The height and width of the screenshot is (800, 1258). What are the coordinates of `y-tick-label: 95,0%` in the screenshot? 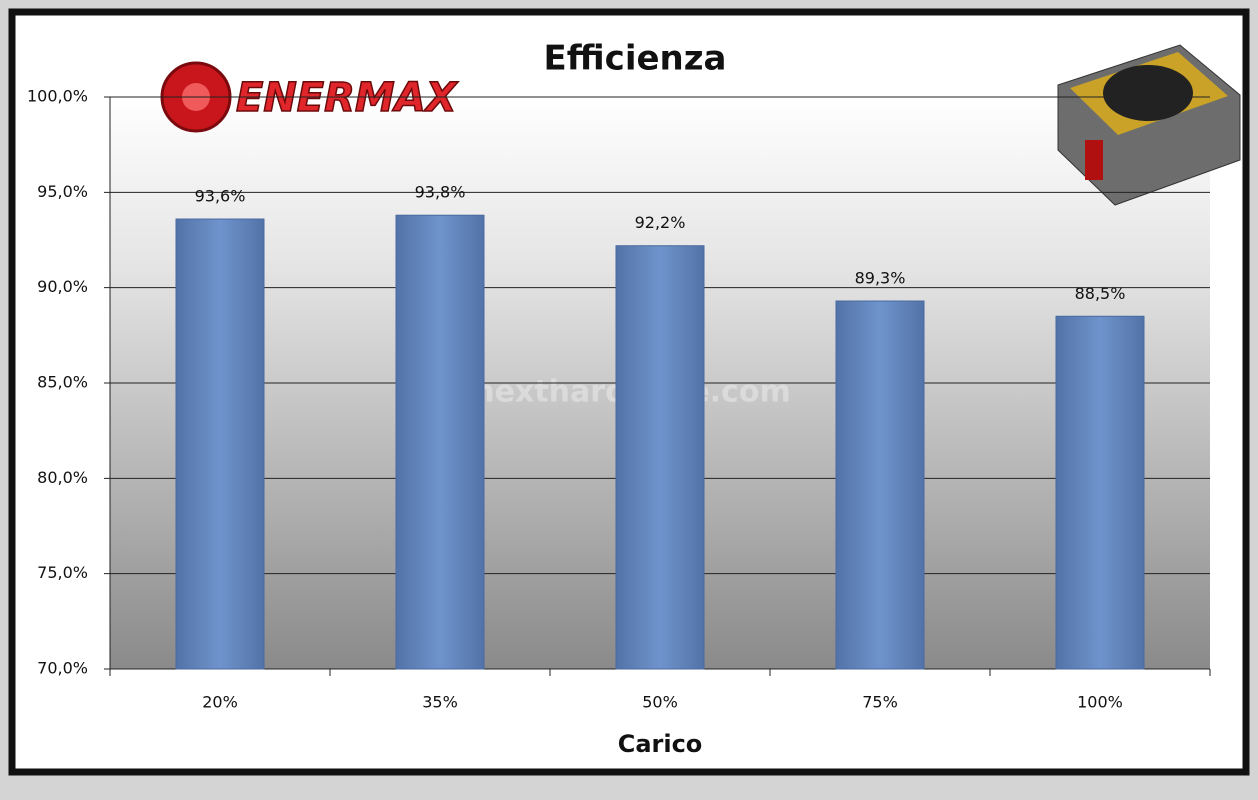 It's located at (62, 191).